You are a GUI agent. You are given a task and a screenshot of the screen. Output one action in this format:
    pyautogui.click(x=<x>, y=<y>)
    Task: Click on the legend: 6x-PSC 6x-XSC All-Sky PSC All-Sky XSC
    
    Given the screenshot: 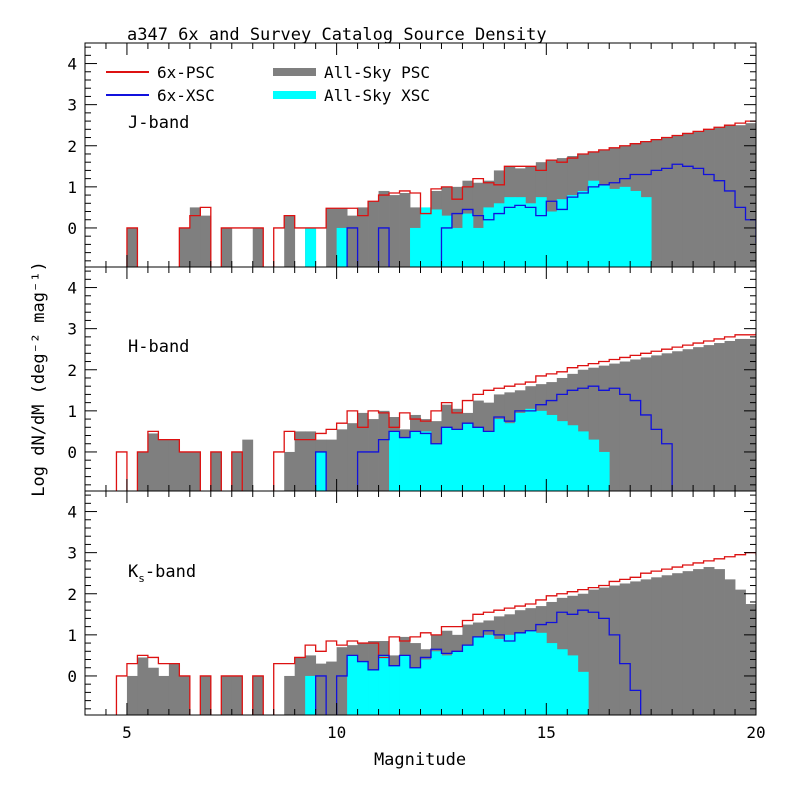 What is the action you would take?
    pyautogui.click(x=268, y=84)
    